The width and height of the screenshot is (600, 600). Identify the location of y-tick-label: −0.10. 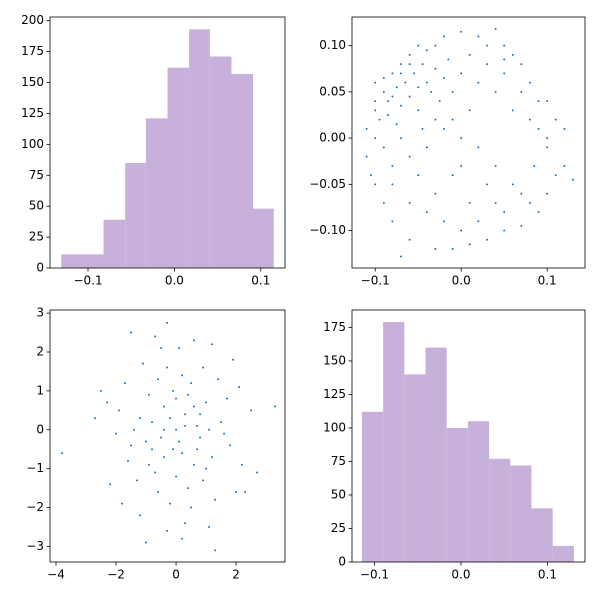
(327, 230).